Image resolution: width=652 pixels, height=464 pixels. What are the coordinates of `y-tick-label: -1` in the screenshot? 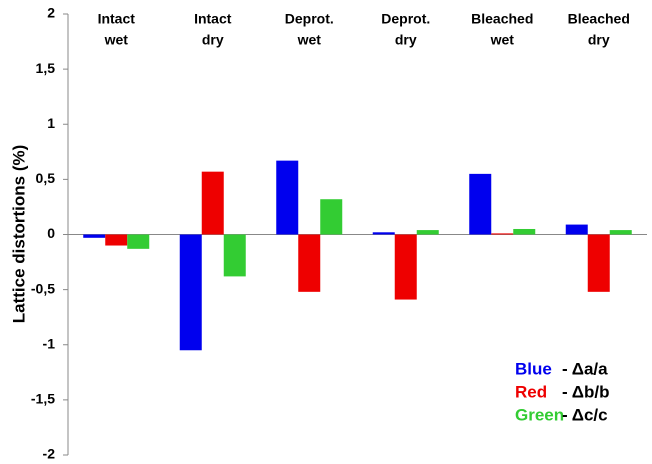 It's located at (49, 343).